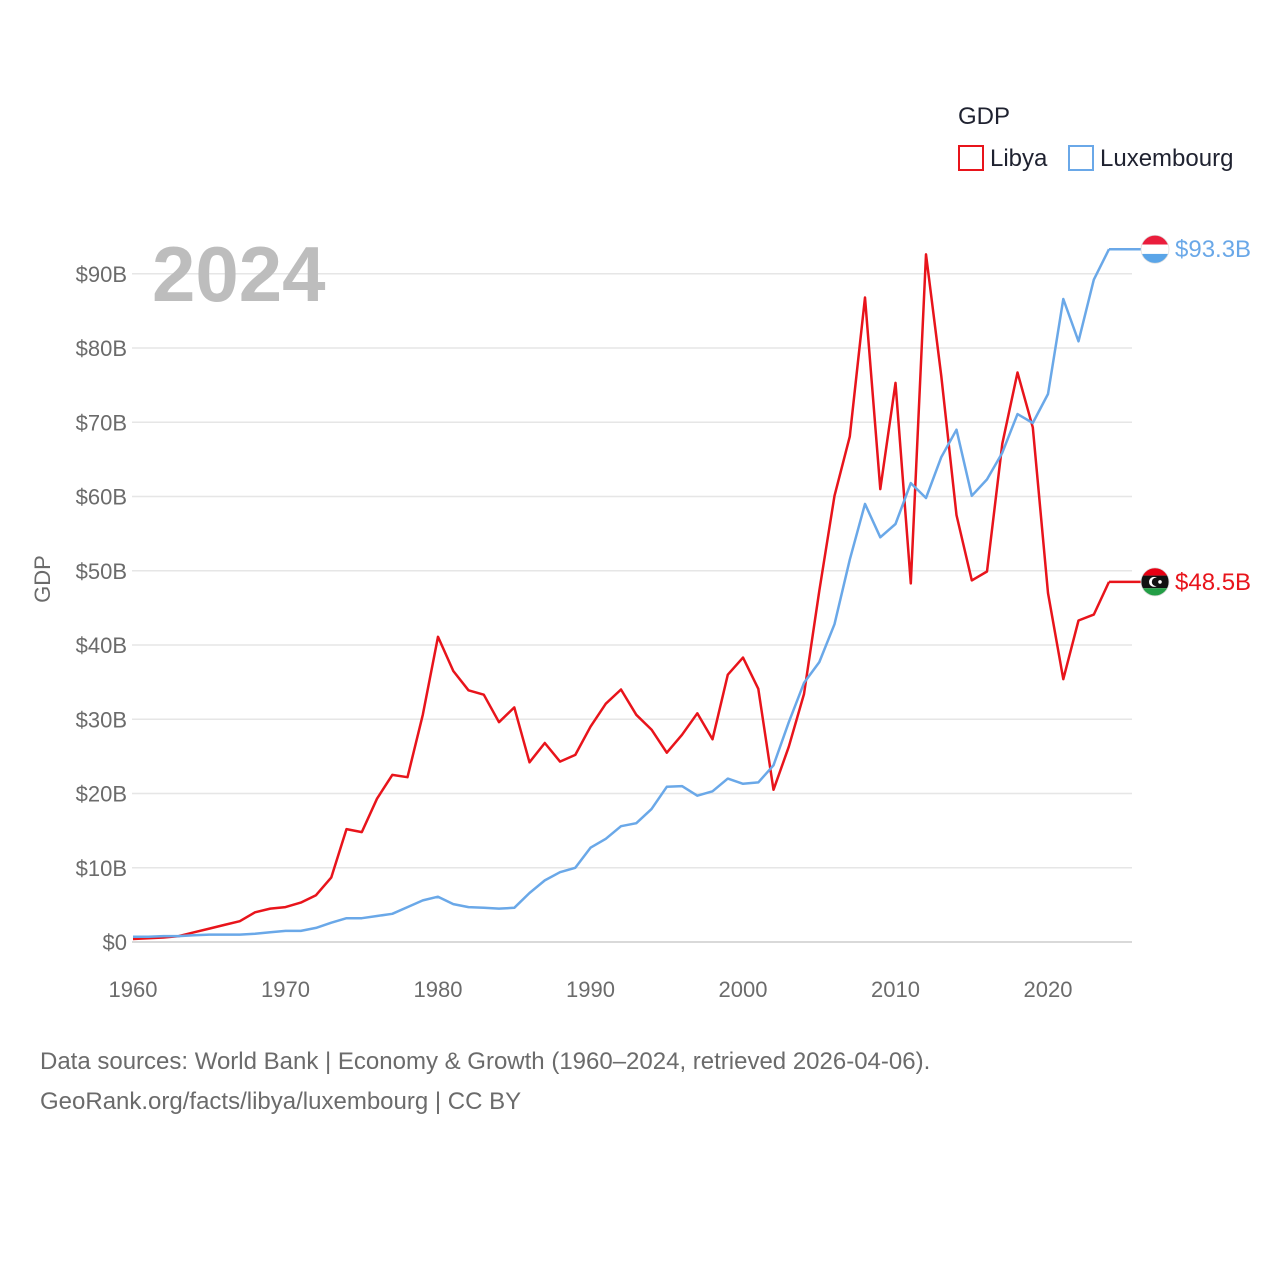 Image resolution: width=1280 pixels, height=1280 pixels. I want to click on series-end-markers: $48.5B $93.3B, so click(1180, 415).